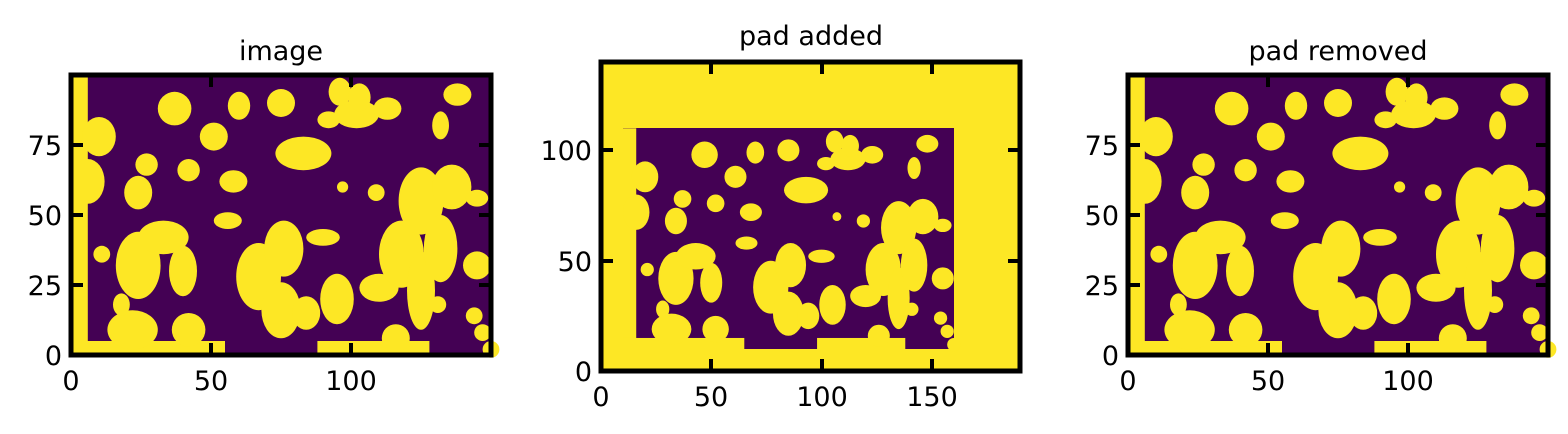 The image size is (1568, 434). I want to click on x-tick-label: 150, so click(932, 397).